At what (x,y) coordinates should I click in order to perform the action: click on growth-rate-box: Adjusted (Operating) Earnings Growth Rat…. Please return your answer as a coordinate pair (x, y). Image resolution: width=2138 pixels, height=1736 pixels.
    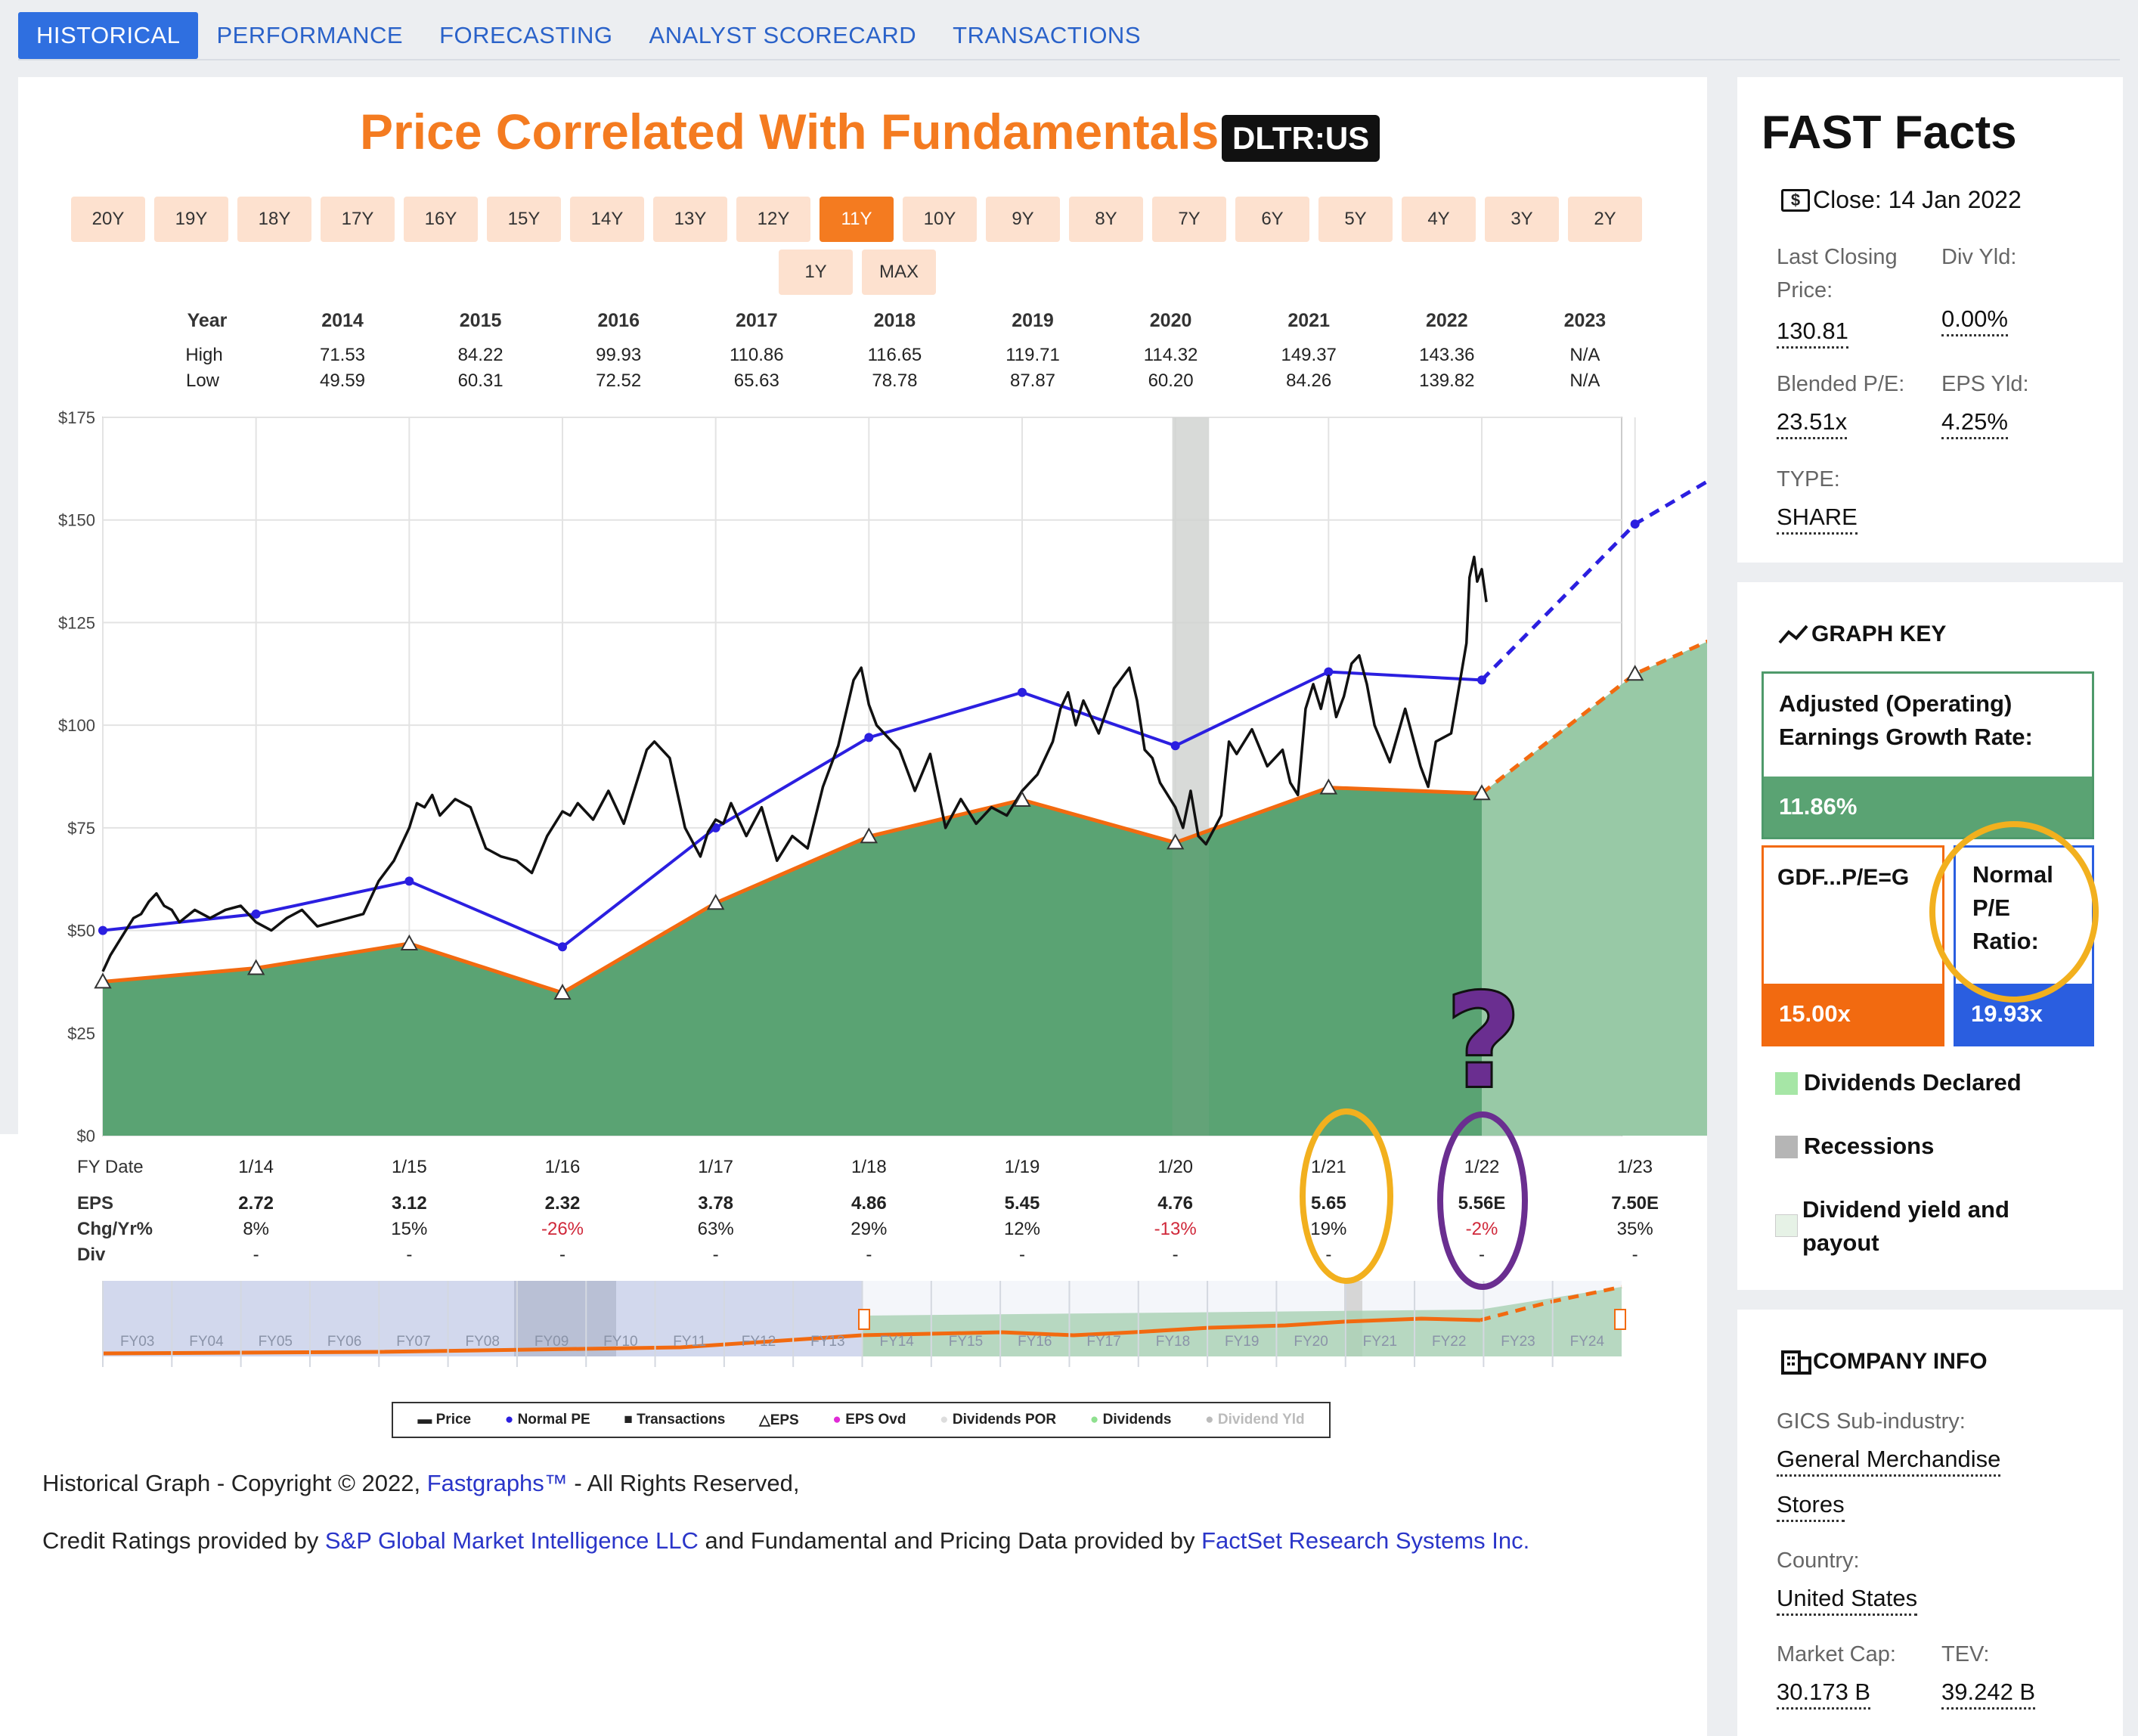
    Looking at the image, I should click on (1928, 755).